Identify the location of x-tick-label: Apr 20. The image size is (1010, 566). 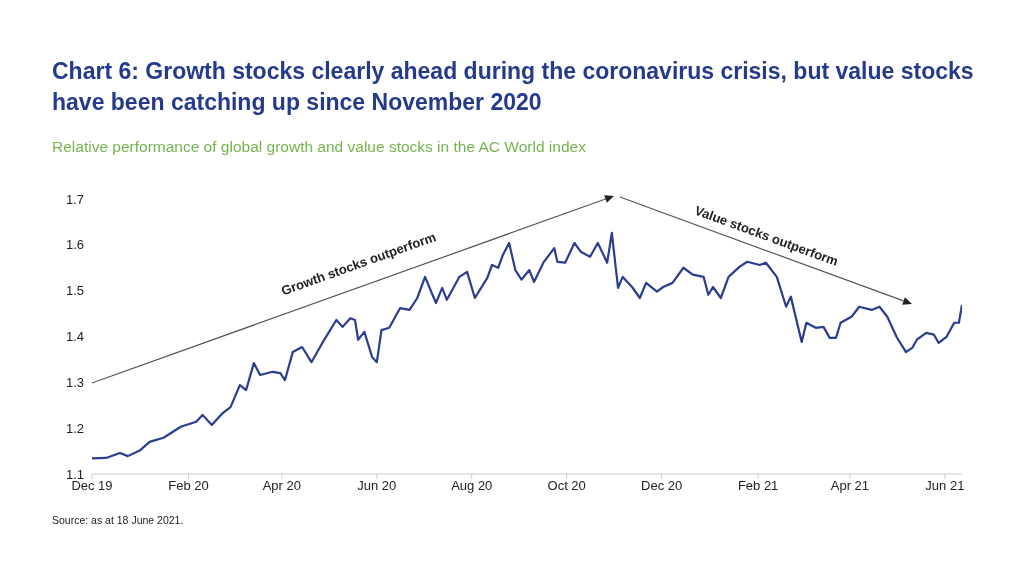
(282, 486).